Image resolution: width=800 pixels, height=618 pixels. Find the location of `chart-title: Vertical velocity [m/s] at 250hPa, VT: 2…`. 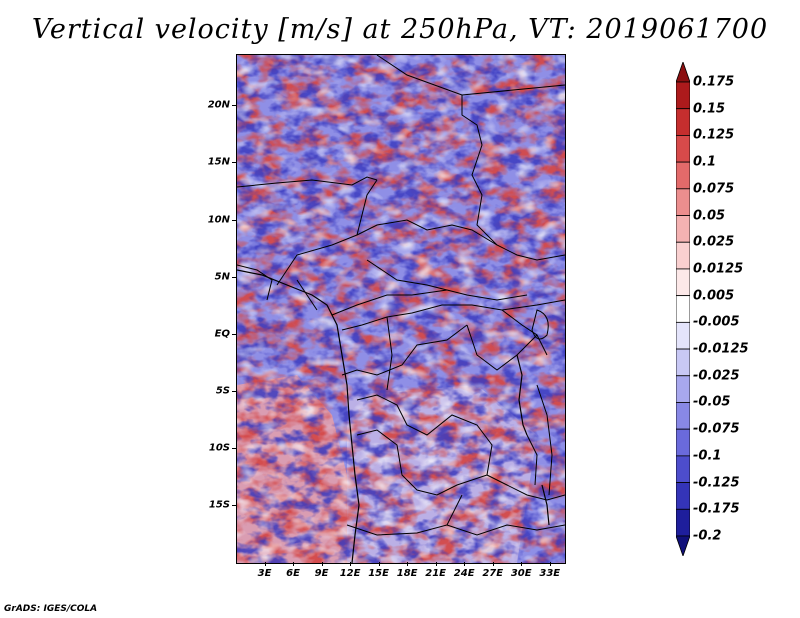

chart-title: Vertical velocity [m/s] at 250hPa, VT: 2… is located at coordinates (400, 29).